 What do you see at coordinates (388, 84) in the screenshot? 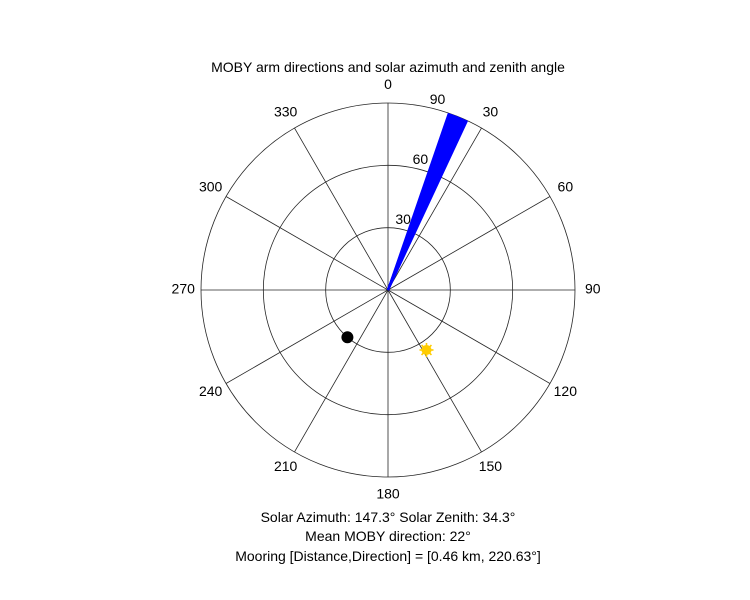
I see `angle-label-0: 0` at bounding box center [388, 84].